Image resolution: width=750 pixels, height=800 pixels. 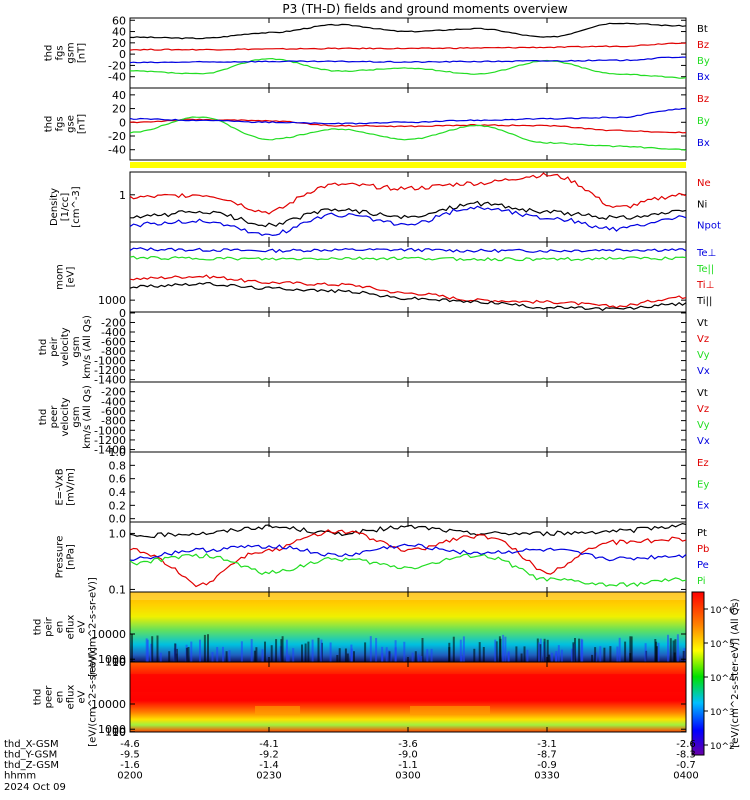 What do you see at coordinates (703, 565) in the screenshot?
I see `legend-Pe: Pe` at bounding box center [703, 565].